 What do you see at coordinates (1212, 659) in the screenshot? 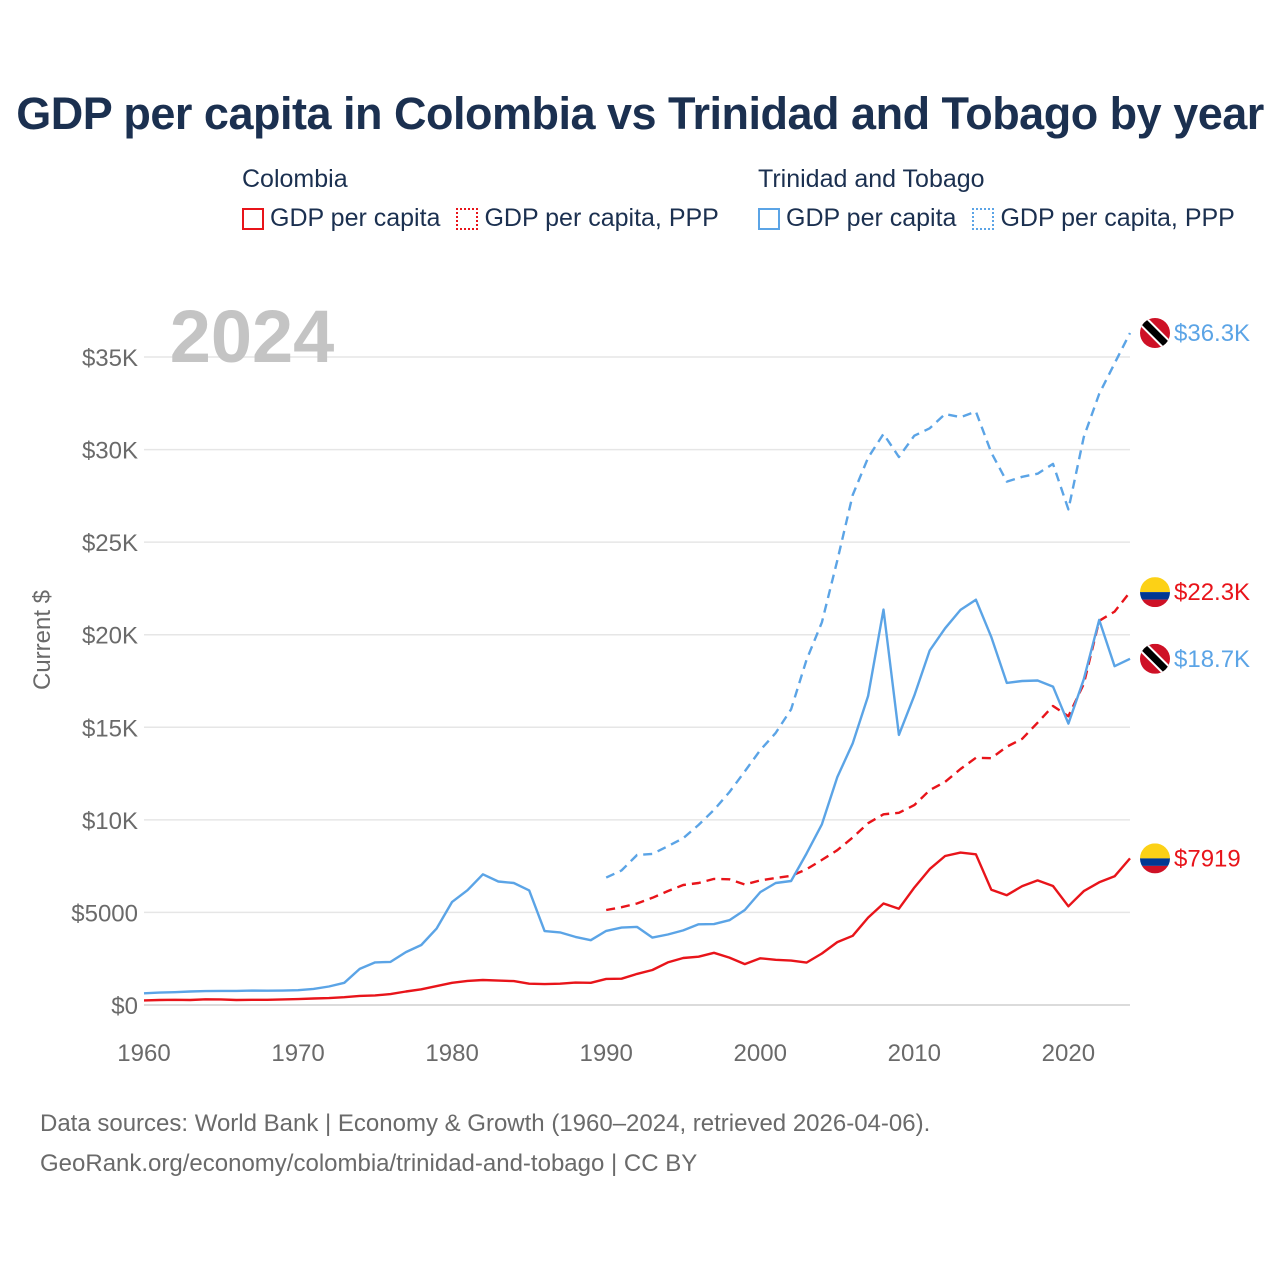
I see `series-end-label: $18.7K` at bounding box center [1212, 659].